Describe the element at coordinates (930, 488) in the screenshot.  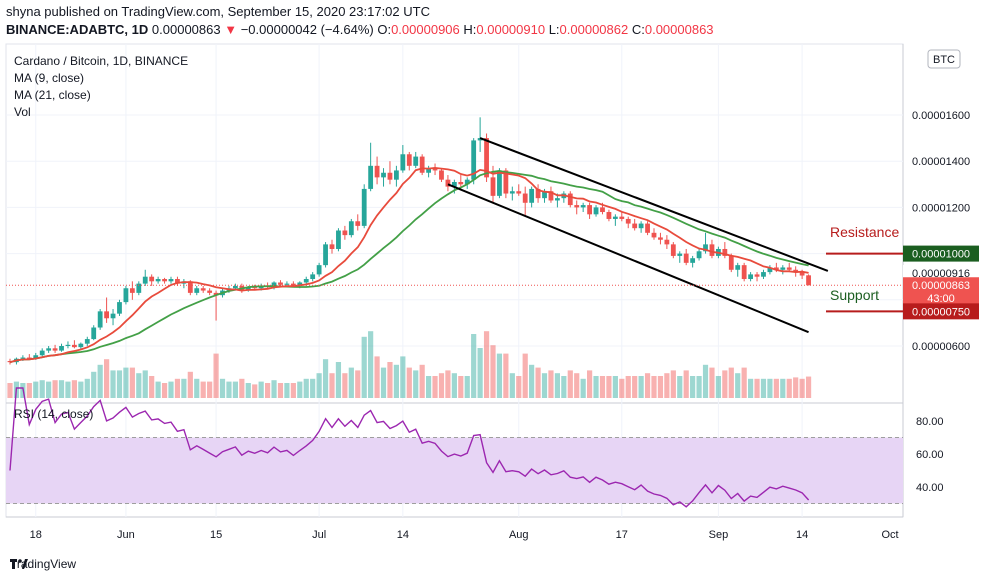
I see `rsi-tick-label: 40.00` at that location.